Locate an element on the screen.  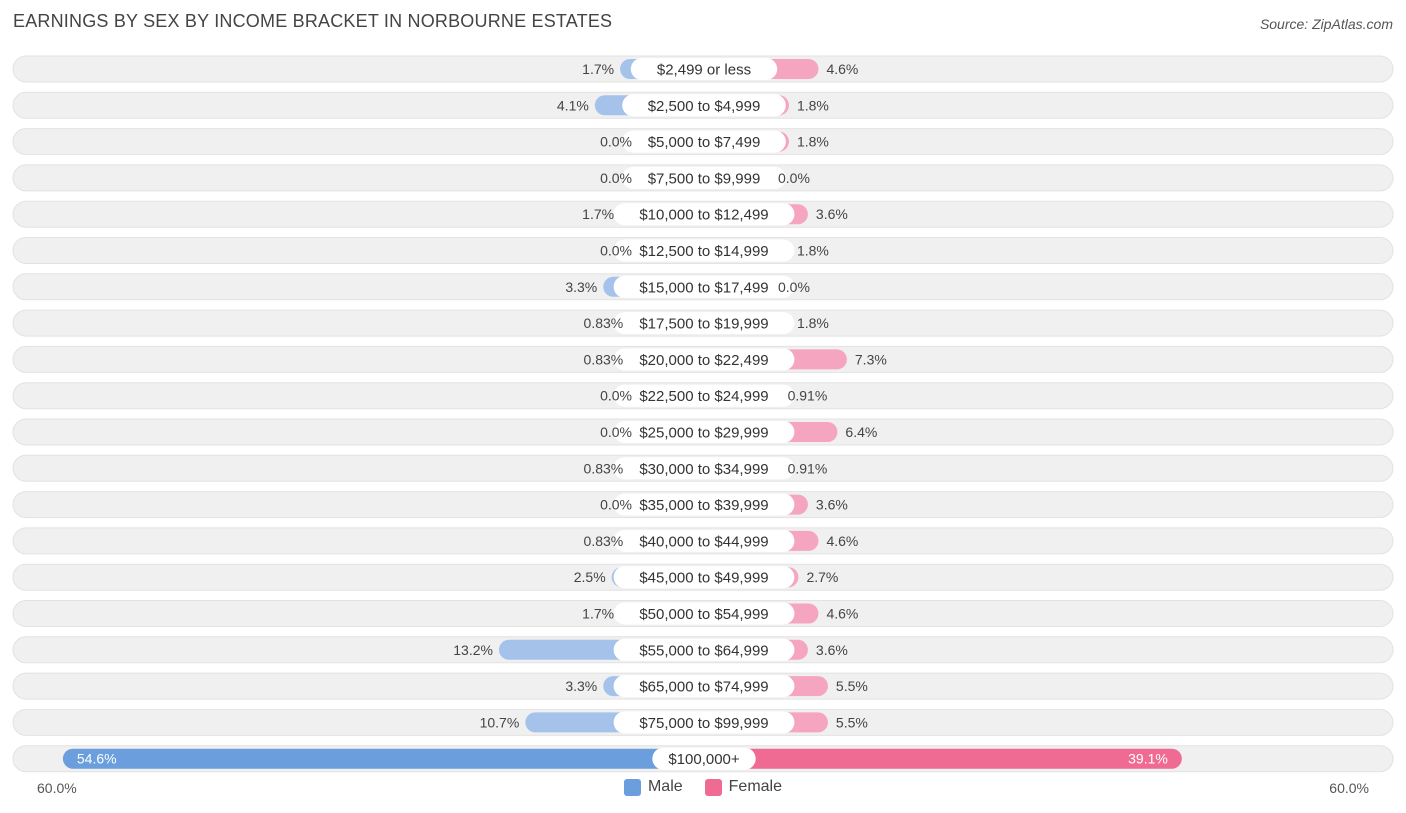
value-label-male: 4.1% is located at coordinates (573, 105).